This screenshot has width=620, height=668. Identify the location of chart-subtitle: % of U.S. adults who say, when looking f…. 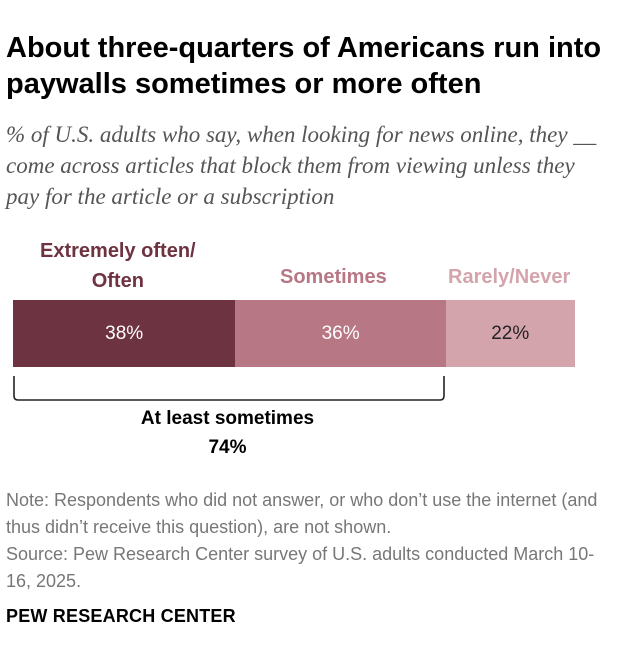
(301, 165).